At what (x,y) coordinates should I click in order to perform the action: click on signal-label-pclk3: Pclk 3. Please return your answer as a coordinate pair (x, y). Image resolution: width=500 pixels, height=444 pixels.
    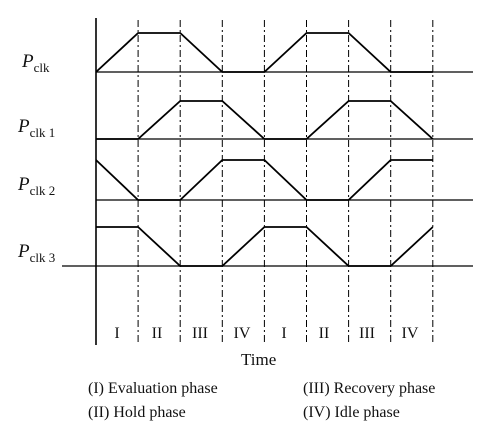
    Looking at the image, I should click on (37, 253).